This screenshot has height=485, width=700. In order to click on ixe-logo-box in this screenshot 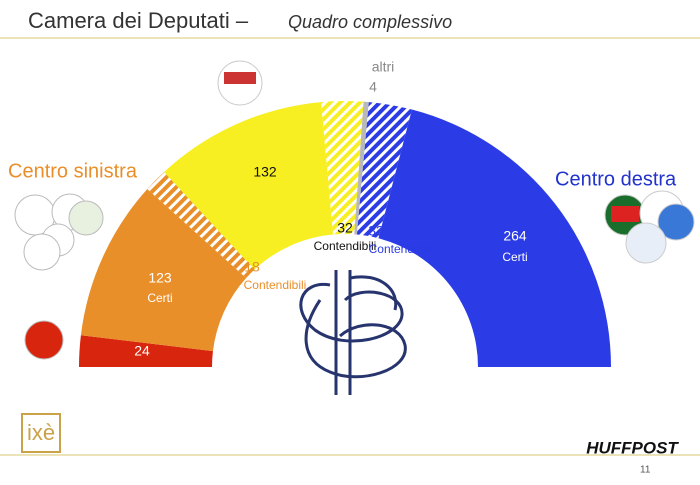, I will do `click(41, 433)`.